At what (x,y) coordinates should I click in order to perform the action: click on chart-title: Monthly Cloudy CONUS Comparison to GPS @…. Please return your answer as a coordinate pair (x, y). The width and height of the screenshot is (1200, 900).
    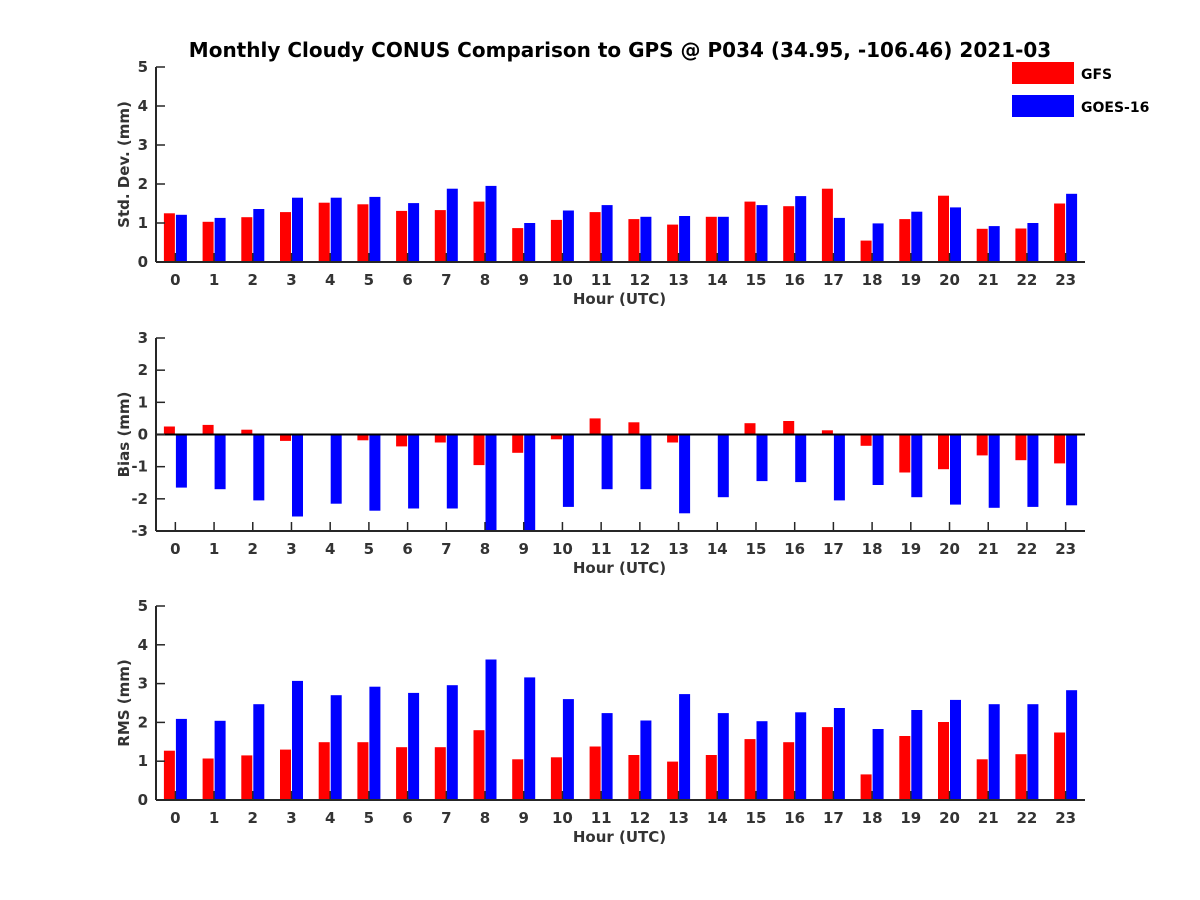
    Looking at the image, I should click on (620, 50).